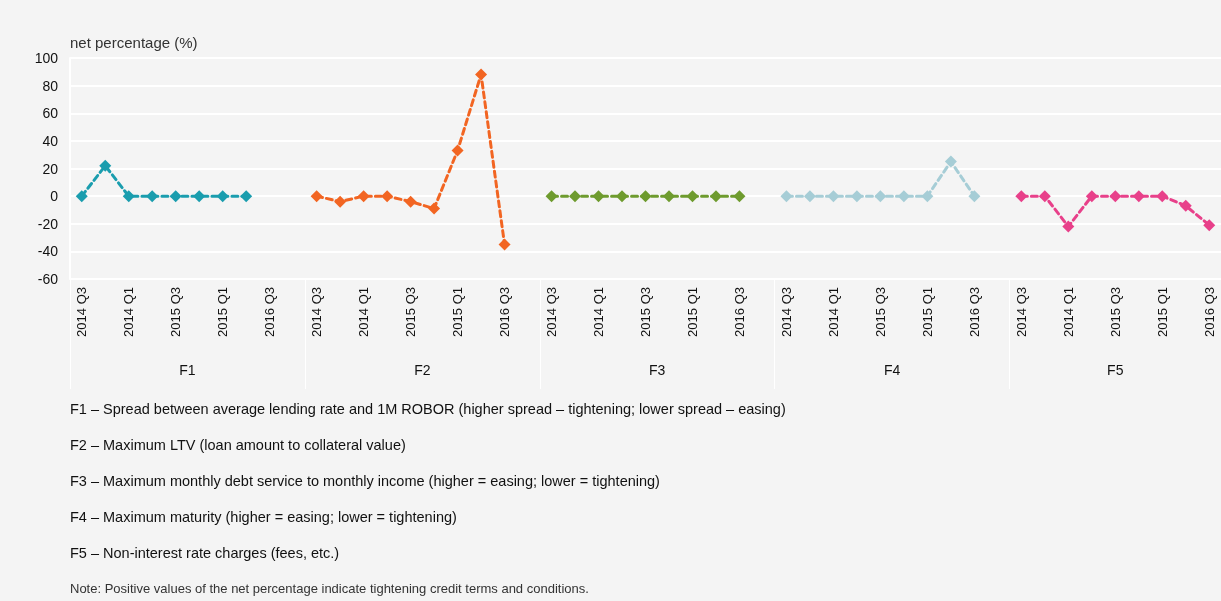  What do you see at coordinates (428, 409) in the screenshot?
I see `text: F1 – Spread between average lending rate and 1M ROBOR (higher spread – tightening; lower spread – easing)` at bounding box center [428, 409].